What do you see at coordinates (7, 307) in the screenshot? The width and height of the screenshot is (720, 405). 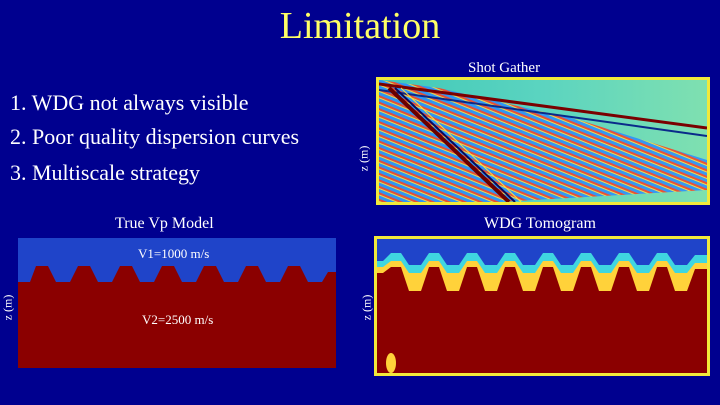 I see `true-vp-model-ylabel: z (m)` at bounding box center [7, 307].